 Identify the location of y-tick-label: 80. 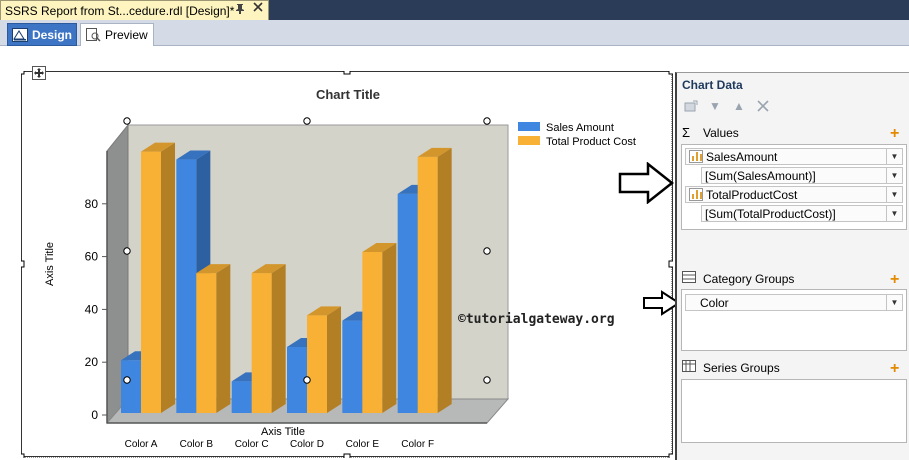
(92, 204).